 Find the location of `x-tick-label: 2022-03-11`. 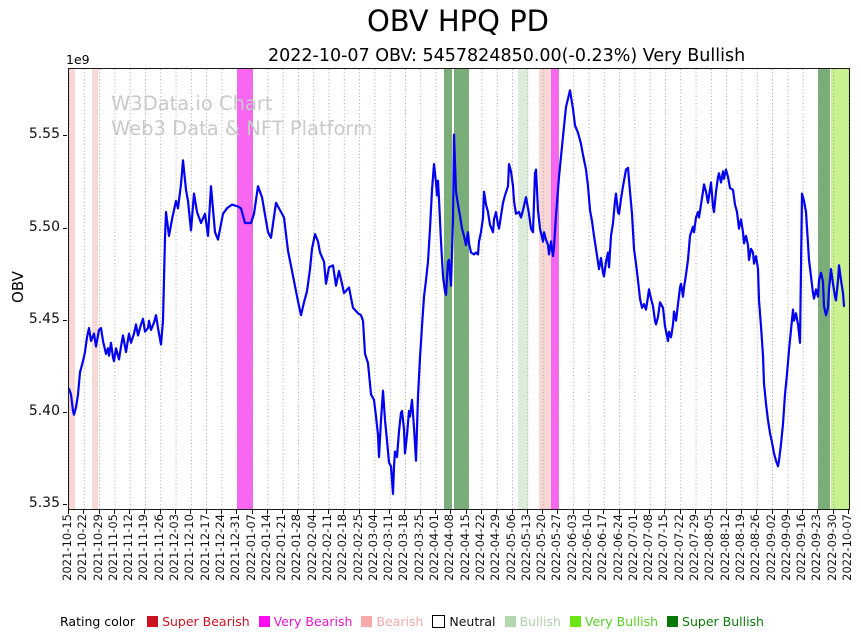

x-tick-label: 2022-03-11 is located at coordinates (388, 547).